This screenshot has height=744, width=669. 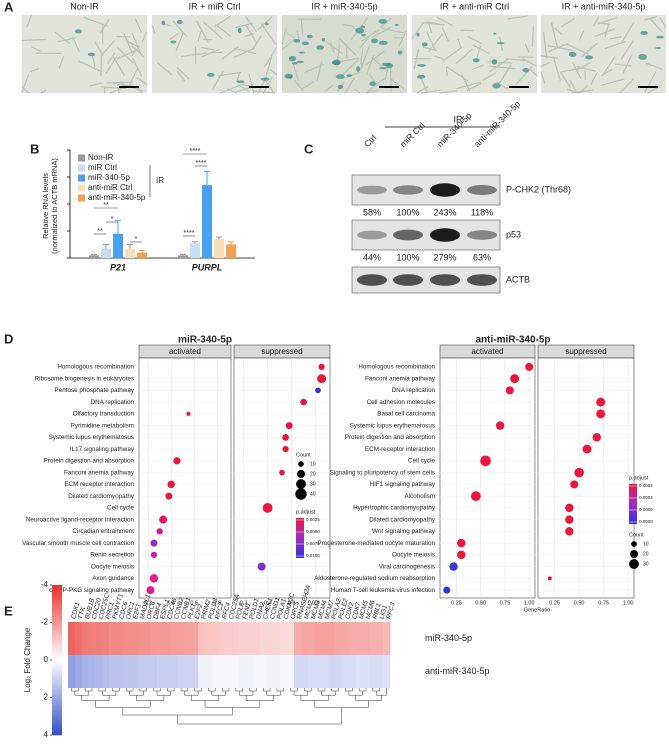 I want to click on gene-label: E2F2, so click(x=199, y=611).